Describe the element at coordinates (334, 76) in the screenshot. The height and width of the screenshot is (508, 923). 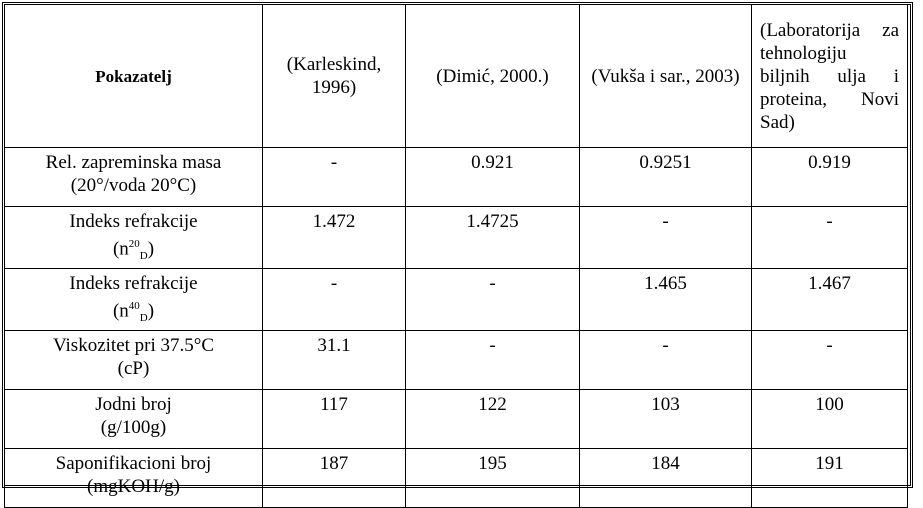
I see `header-cell: (Karleskind, 1996)` at that location.